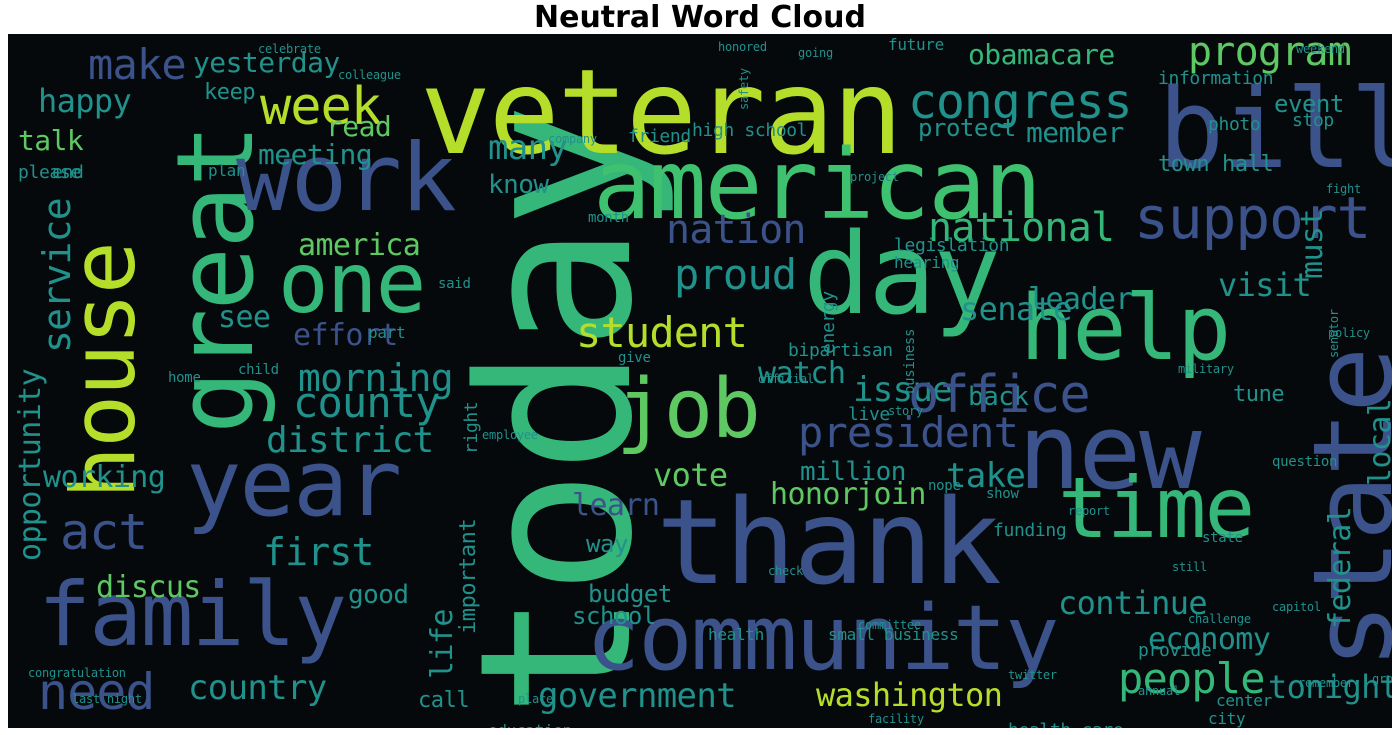 The image size is (1400, 735). What do you see at coordinates (853, 472) in the screenshot?
I see `word-64: million` at bounding box center [853, 472].